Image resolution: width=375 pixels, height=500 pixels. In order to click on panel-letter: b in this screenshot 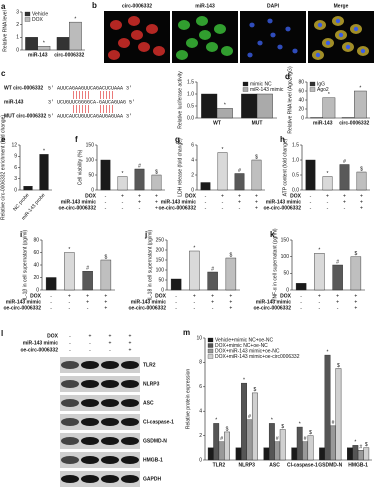, I will do `click(94, 5)`.